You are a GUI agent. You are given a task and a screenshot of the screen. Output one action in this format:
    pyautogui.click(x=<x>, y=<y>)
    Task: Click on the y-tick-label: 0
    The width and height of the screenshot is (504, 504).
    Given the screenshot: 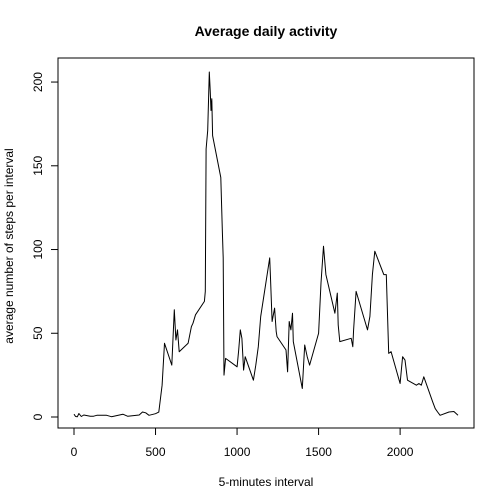 What is the action you would take?
    pyautogui.click(x=38, y=416)
    